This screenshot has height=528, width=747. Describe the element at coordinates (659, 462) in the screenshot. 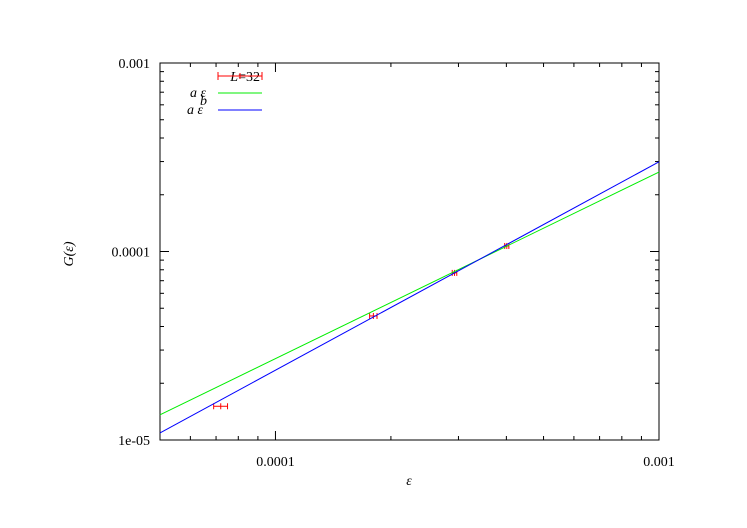

I see `x-tick-label: 0.001` at that location.